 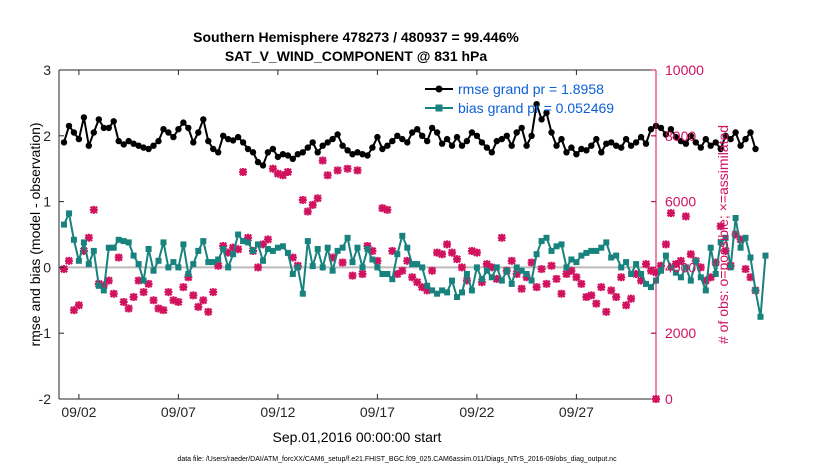 What do you see at coordinates (356, 56) in the screenshot?
I see `chart-title-line-2: SAT_V_WIND_COMPONENT @ 831 hPa` at bounding box center [356, 56].